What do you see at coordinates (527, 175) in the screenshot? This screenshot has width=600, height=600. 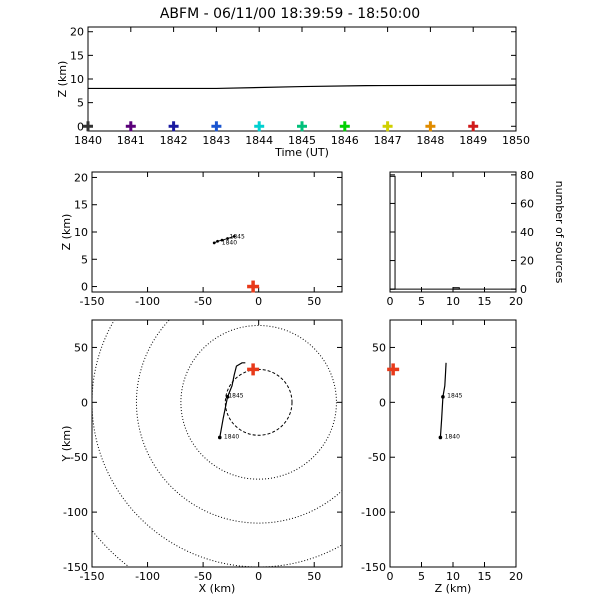 I see `y-tick-label: 80` at bounding box center [527, 175].